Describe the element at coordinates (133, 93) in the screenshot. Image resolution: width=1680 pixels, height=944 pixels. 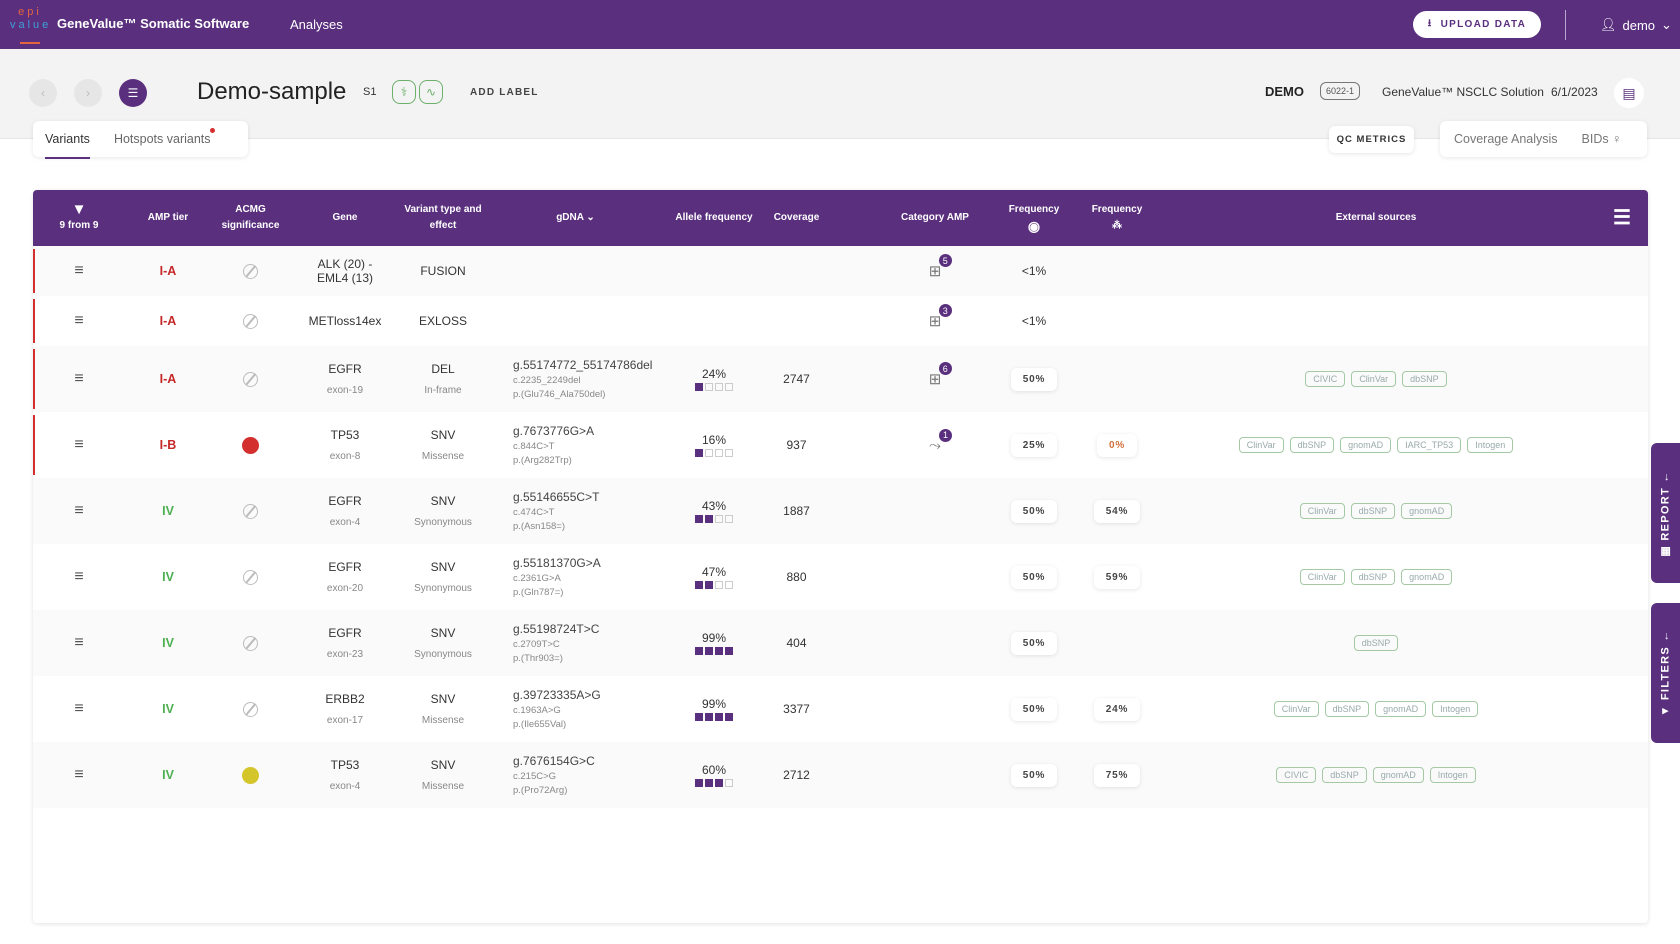
I see `sidebar-toggle-button: ☰` at that location.